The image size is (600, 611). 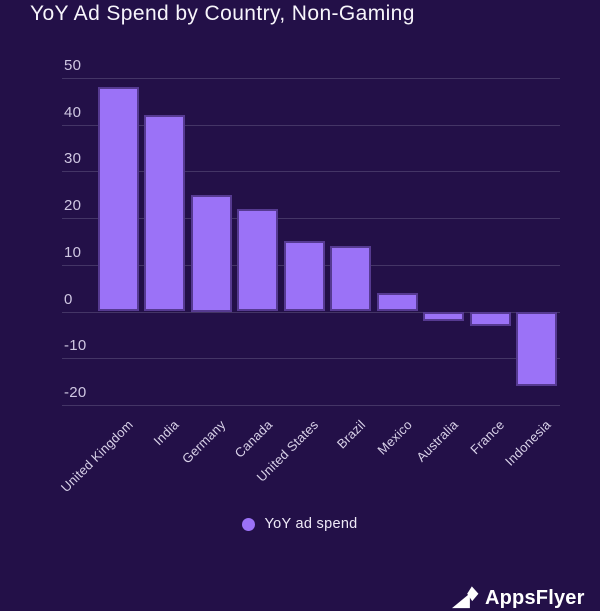 What do you see at coordinates (75, 392) in the screenshot?
I see `y-tick-label--20: -20` at bounding box center [75, 392].